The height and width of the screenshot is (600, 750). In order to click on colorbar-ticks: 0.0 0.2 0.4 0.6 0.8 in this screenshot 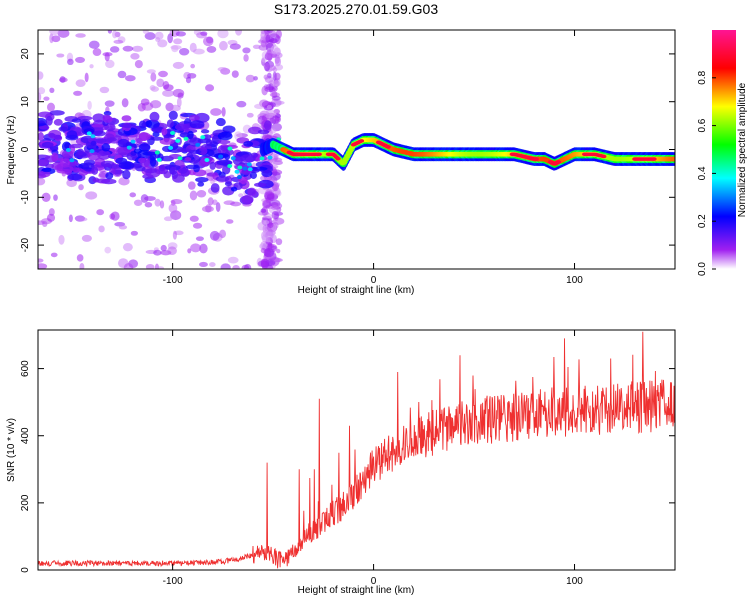, I will do `click(706, 173)`.